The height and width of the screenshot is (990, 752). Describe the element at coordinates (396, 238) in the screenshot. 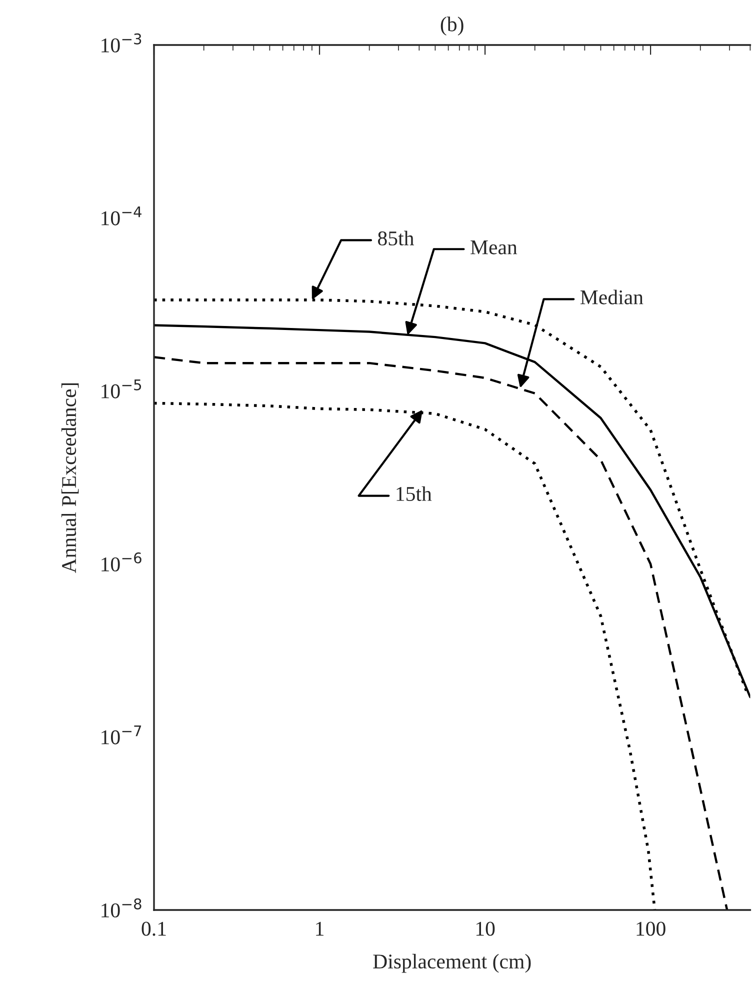

I see `annotation: 85th` at that location.